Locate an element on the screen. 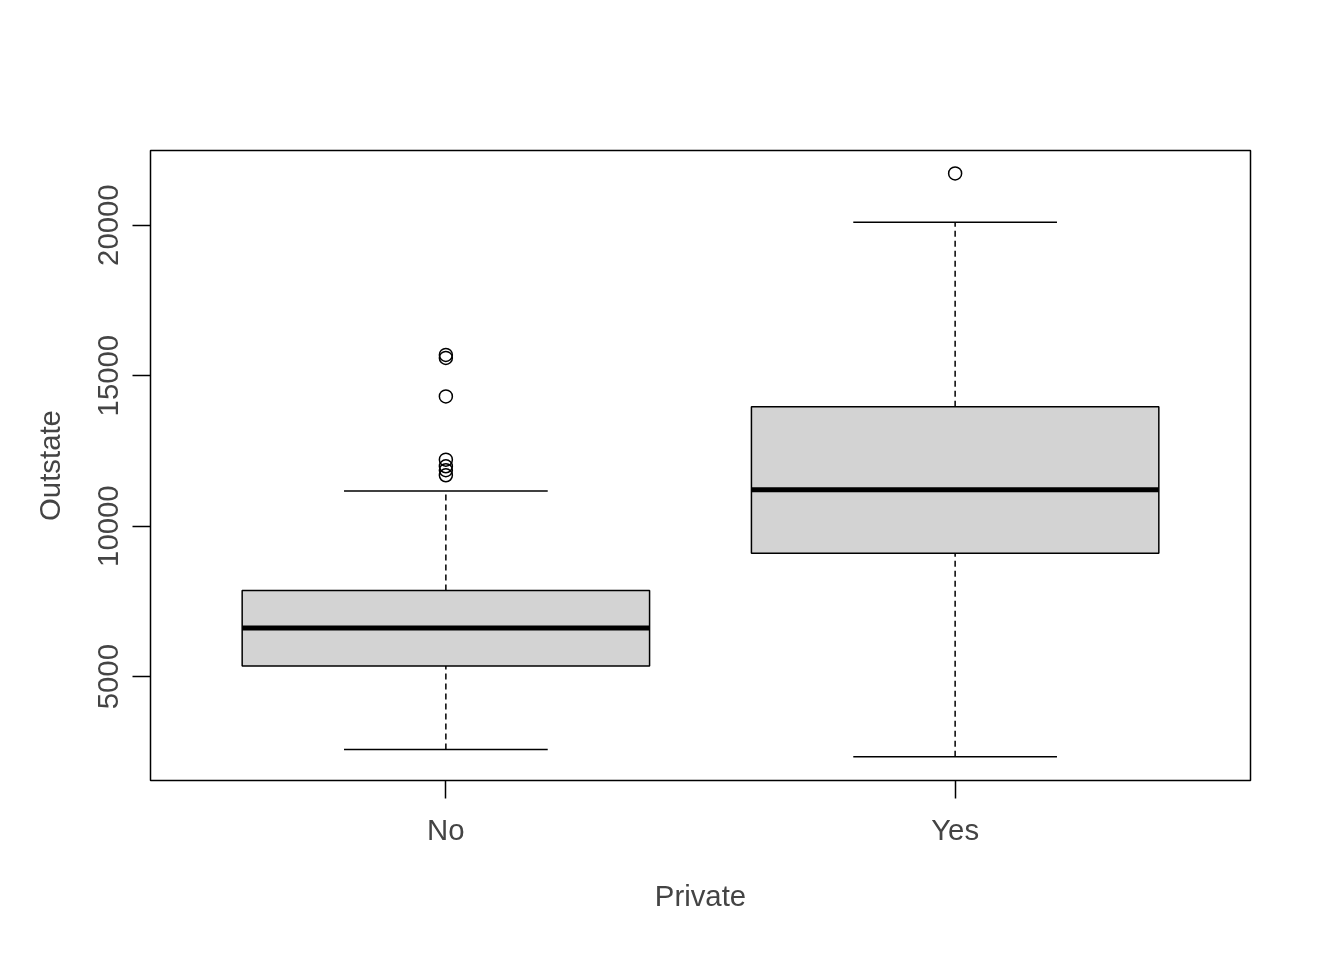  y-axis-title: Outstate is located at coordinates (49, 465).